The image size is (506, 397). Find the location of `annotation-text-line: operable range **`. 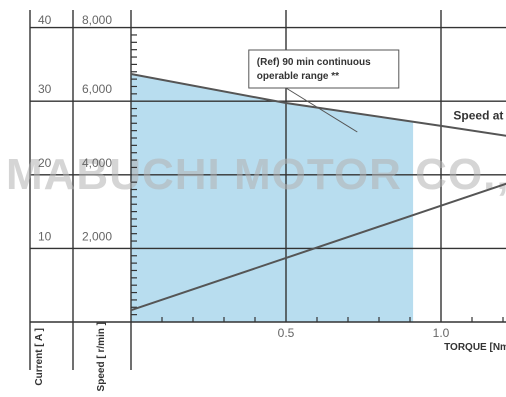

annotation-text-line: operable range ** is located at coordinates (298, 76).